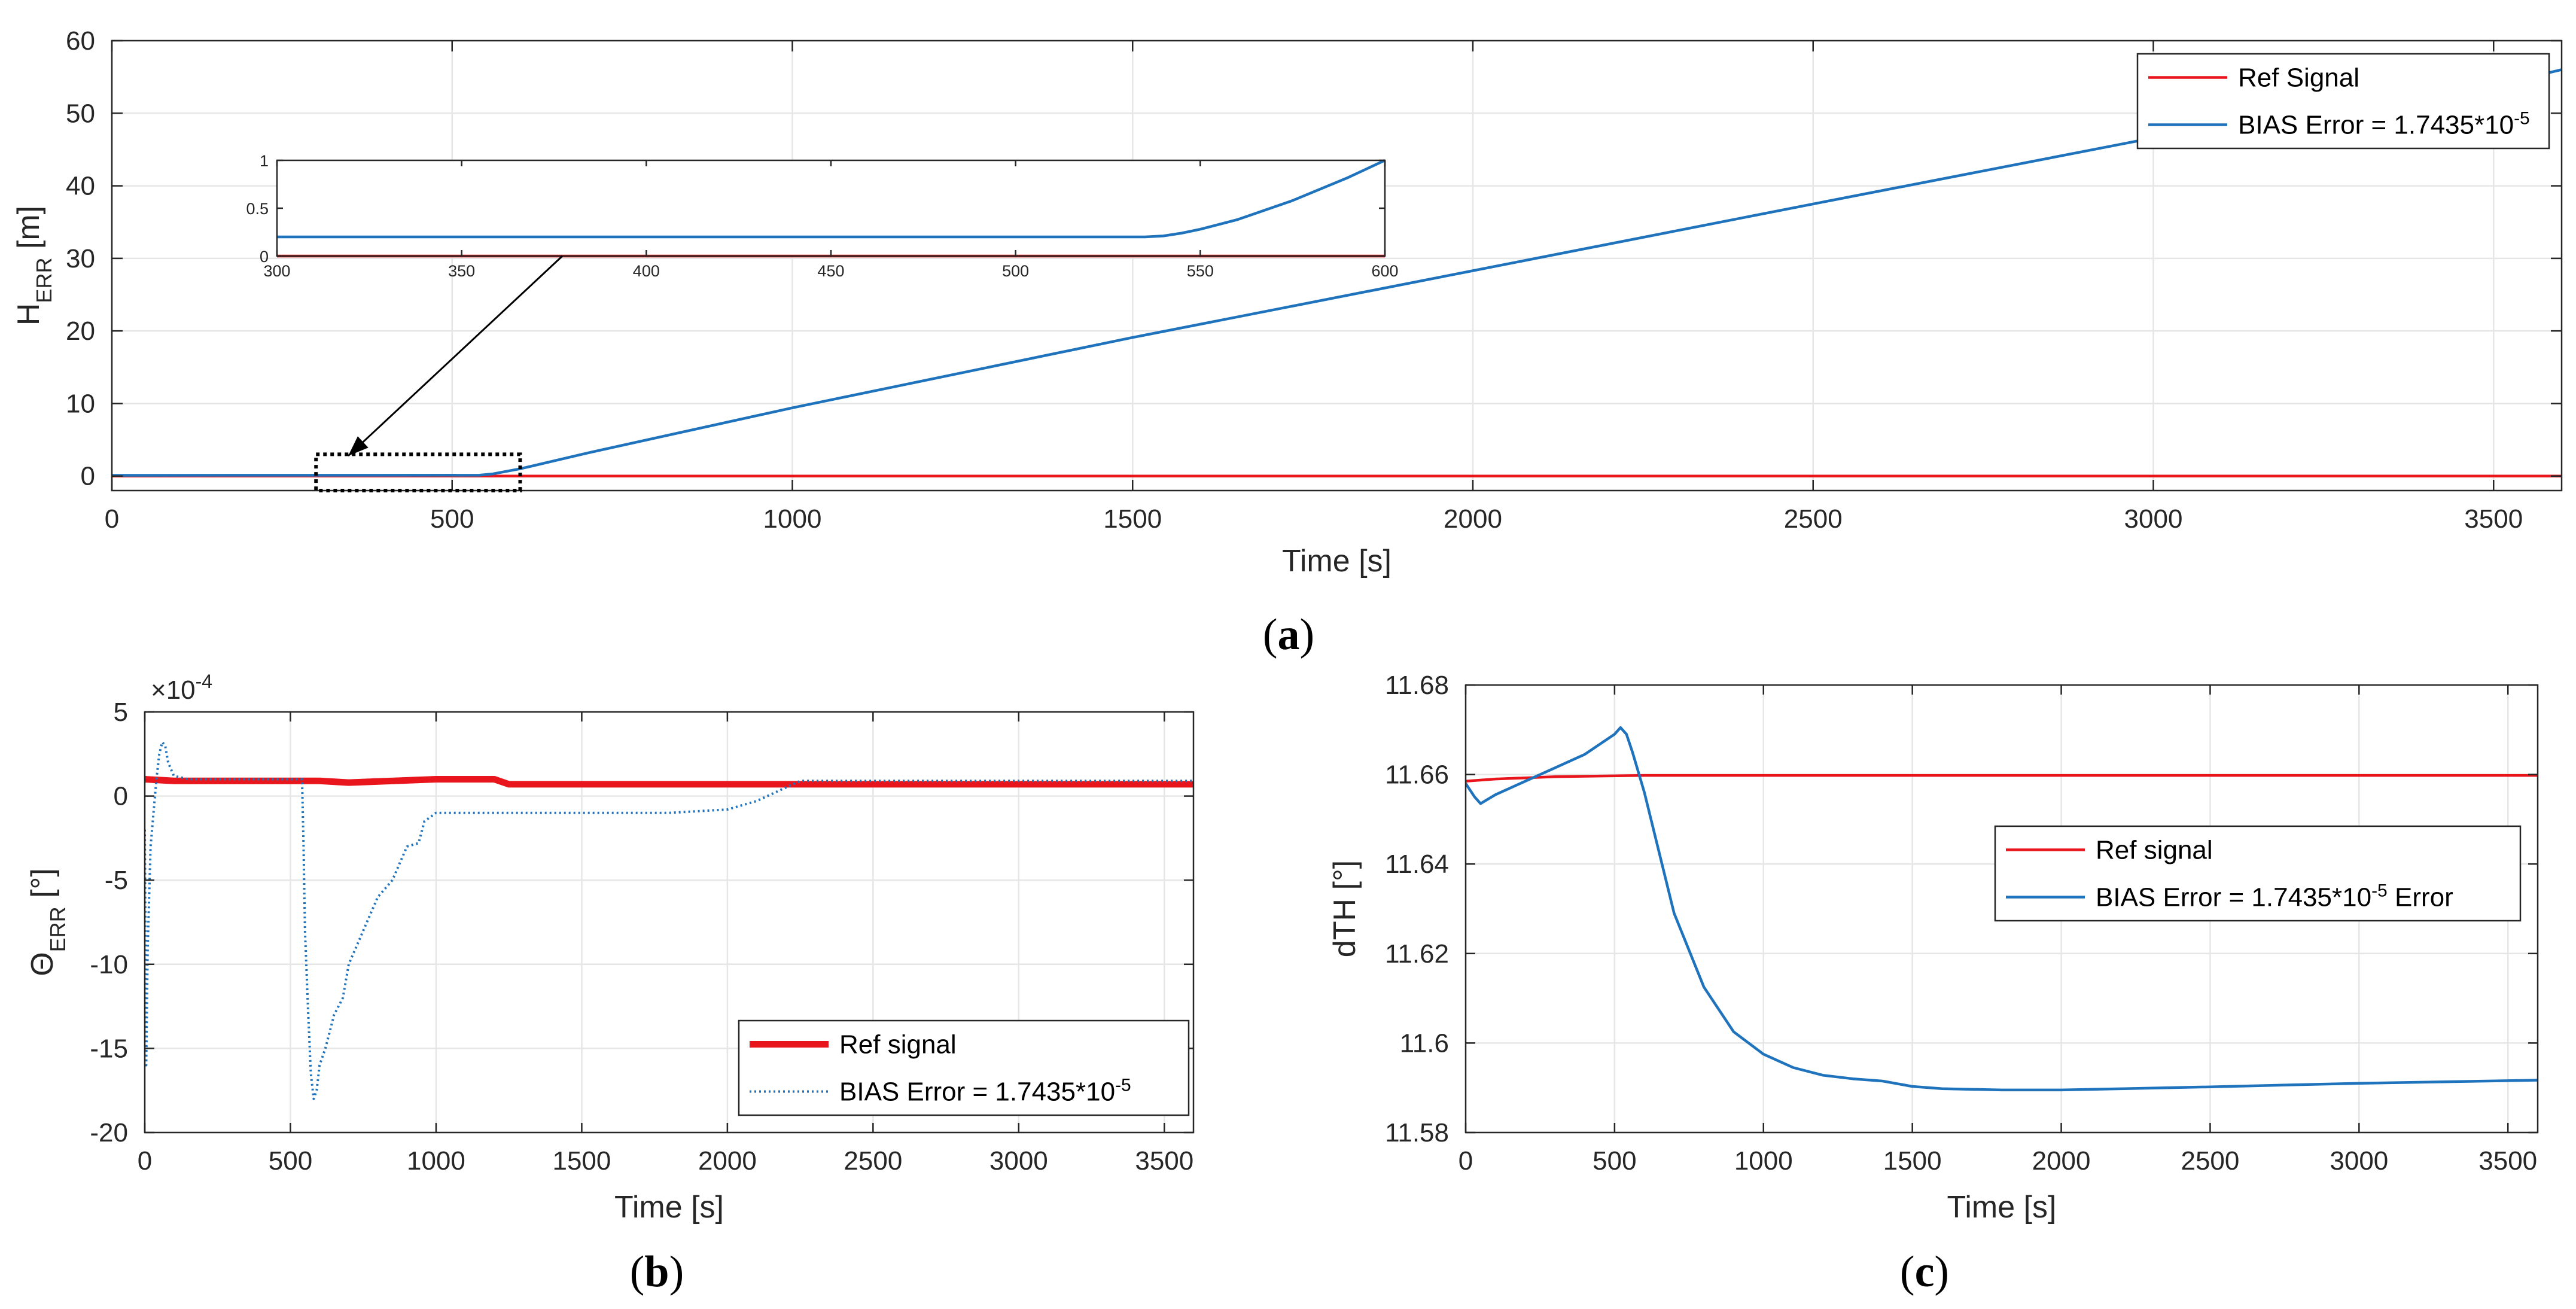 The width and height of the screenshot is (2576, 1309). Describe the element at coordinates (1344, 908) in the screenshot. I see `y-axis-label: dTH [°]` at that location.